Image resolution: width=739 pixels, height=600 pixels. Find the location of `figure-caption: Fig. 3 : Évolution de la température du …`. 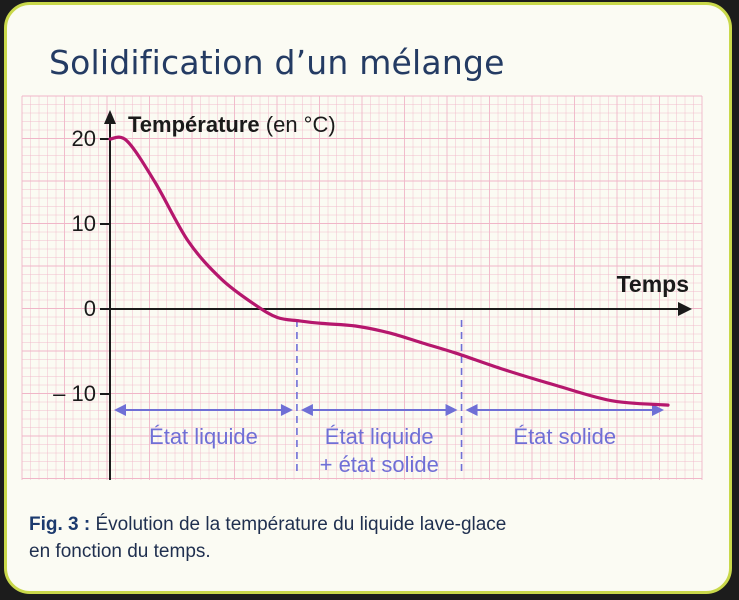

figure-caption: Fig. 3 : Évolution de la température du … is located at coordinates (349, 538).